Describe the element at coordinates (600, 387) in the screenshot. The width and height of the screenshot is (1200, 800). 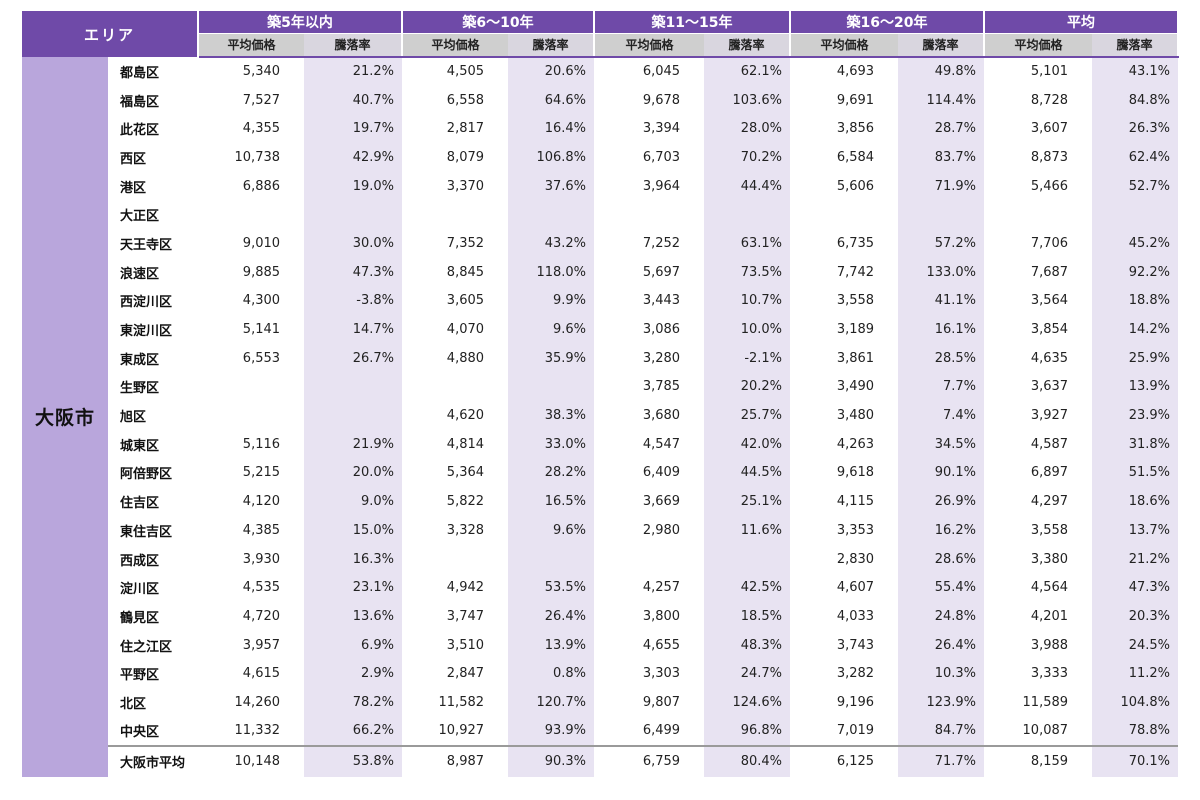
I see `table-row: 生野区 3,785 20.2% 3,490 7.7% 3,637 13.9%` at that location.